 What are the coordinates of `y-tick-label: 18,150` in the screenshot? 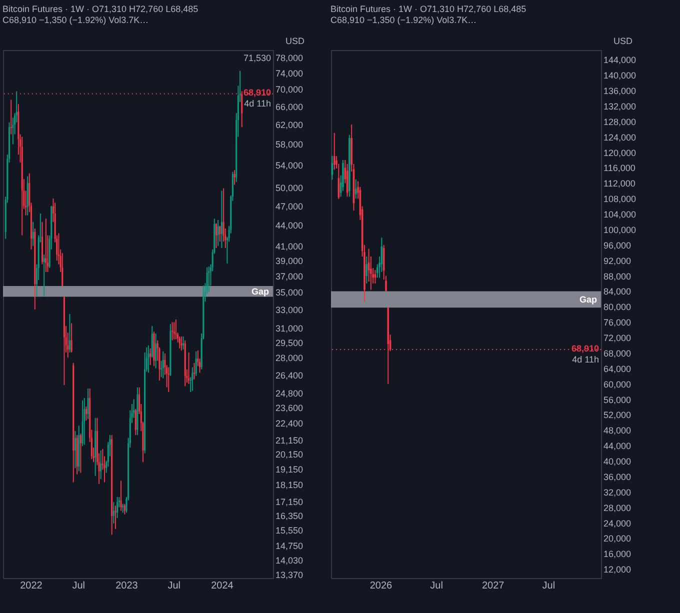 It's located at (290, 485).